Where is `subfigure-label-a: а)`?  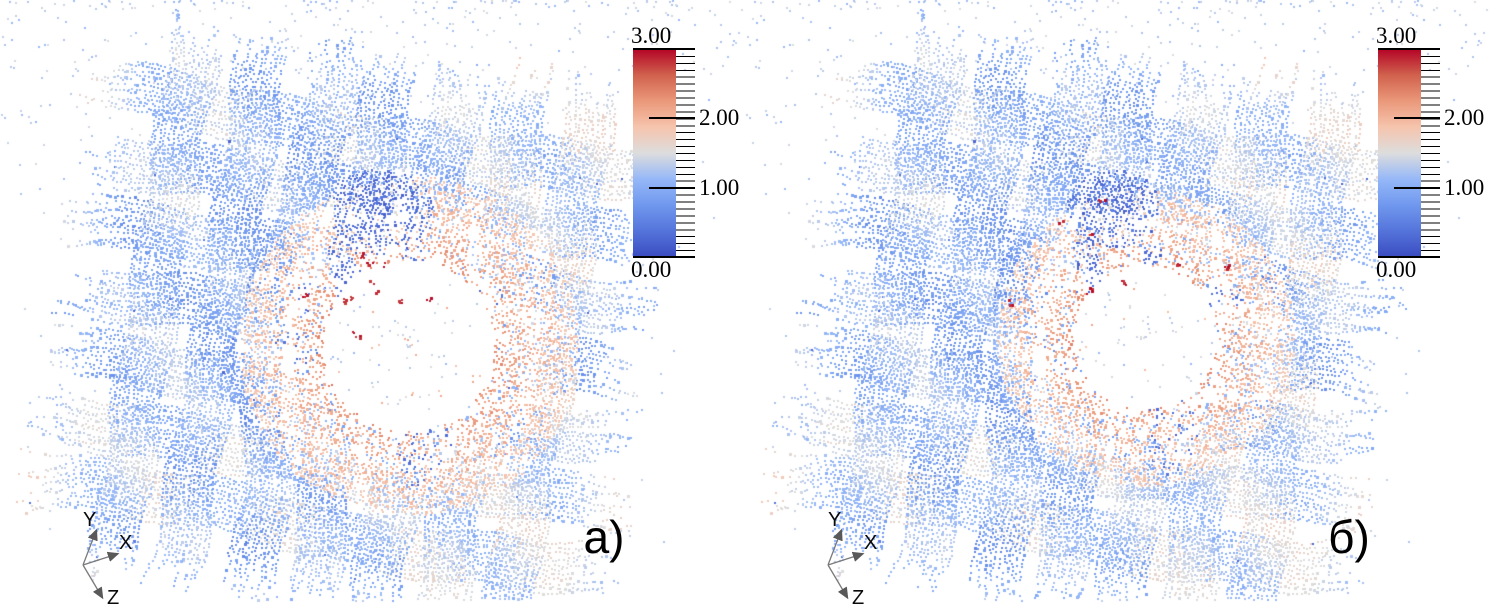 subfigure-label-a: а) is located at coordinates (604, 537).